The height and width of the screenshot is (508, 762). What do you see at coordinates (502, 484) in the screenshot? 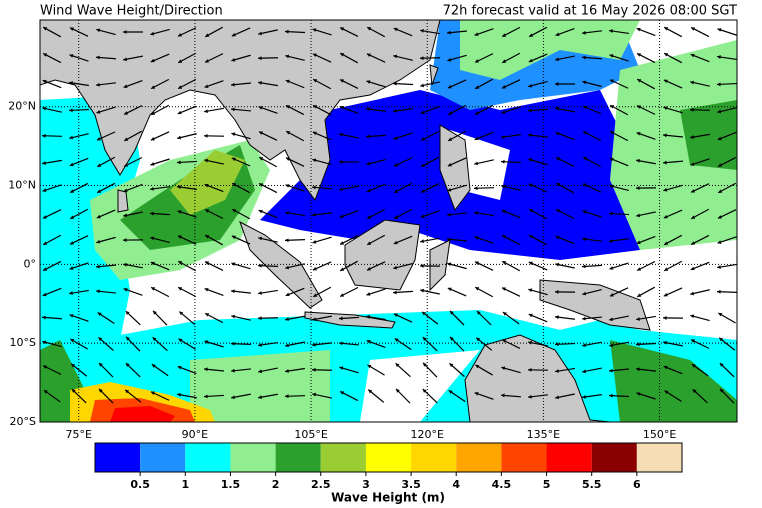
I see `colorbar-tick-label: 4.5` at bounding box center [502, 484].